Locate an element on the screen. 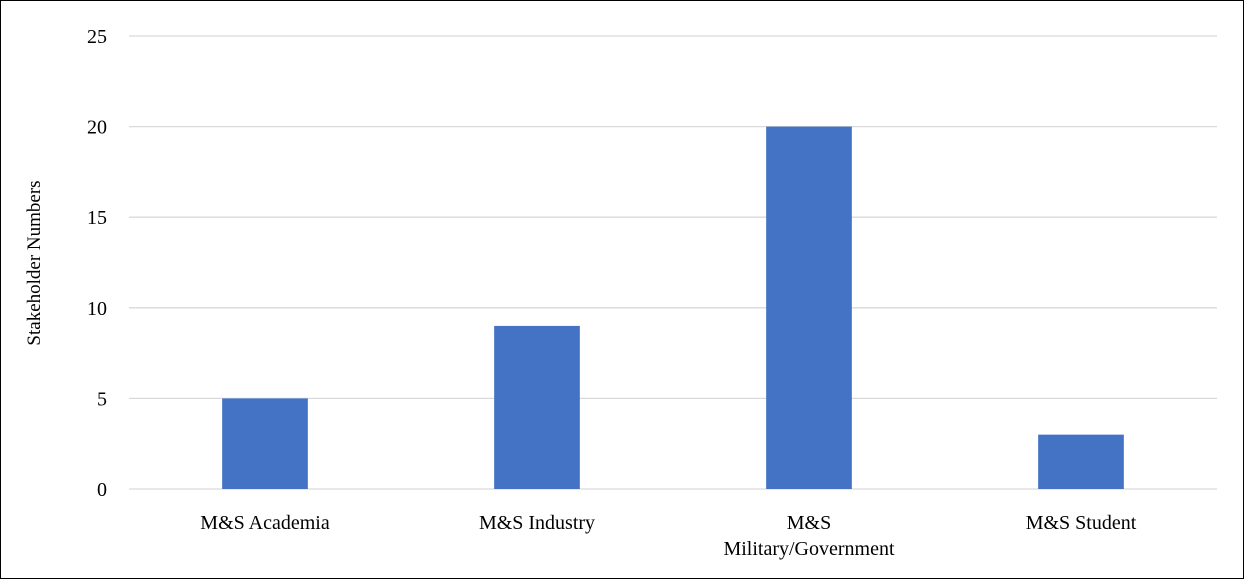  x-tick-label: M&S Academia is located at coordinates (265, 523).